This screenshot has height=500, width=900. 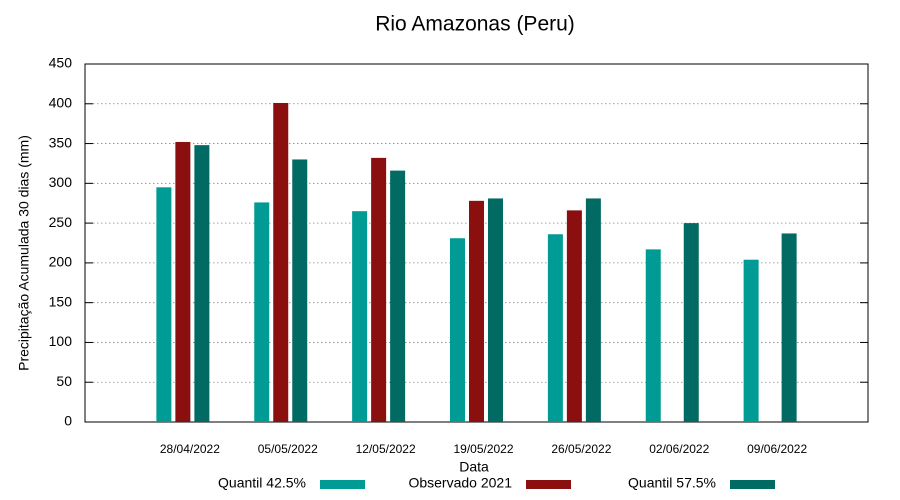 I want to click on y-tick-label: 0, so click(x=68, y=421).